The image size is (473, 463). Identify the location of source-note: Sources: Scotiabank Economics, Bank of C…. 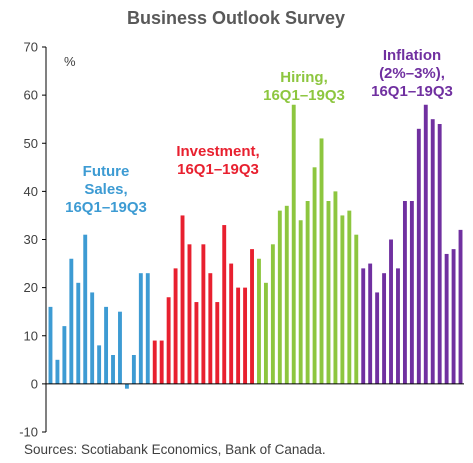
(175, 449).